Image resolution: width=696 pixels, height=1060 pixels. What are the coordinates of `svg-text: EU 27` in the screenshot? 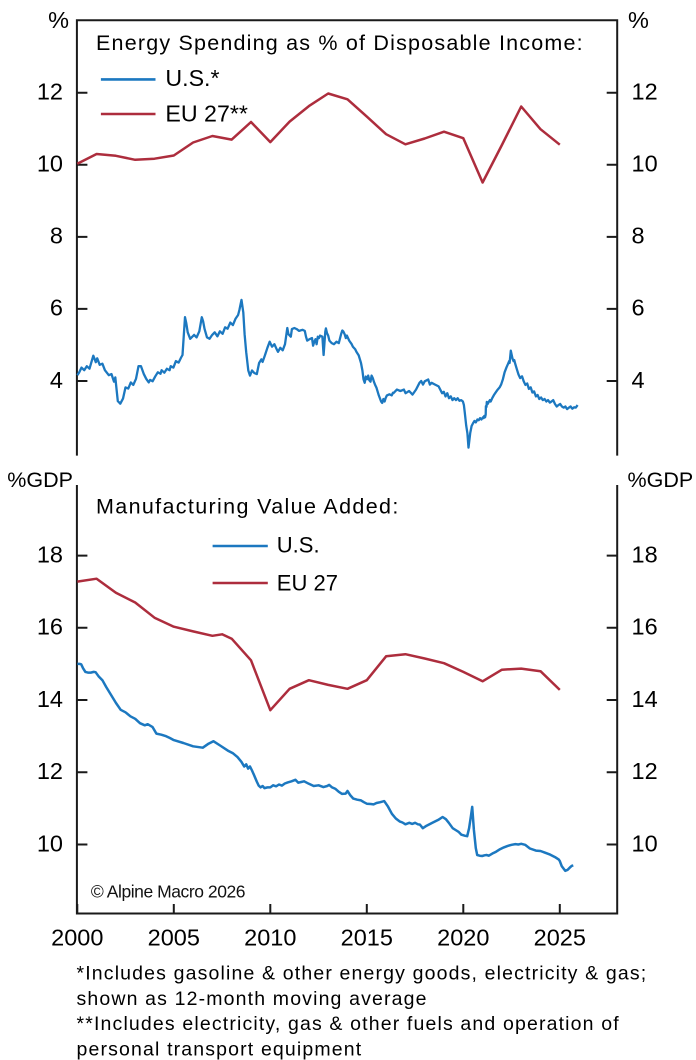 It's located at (307, 582).